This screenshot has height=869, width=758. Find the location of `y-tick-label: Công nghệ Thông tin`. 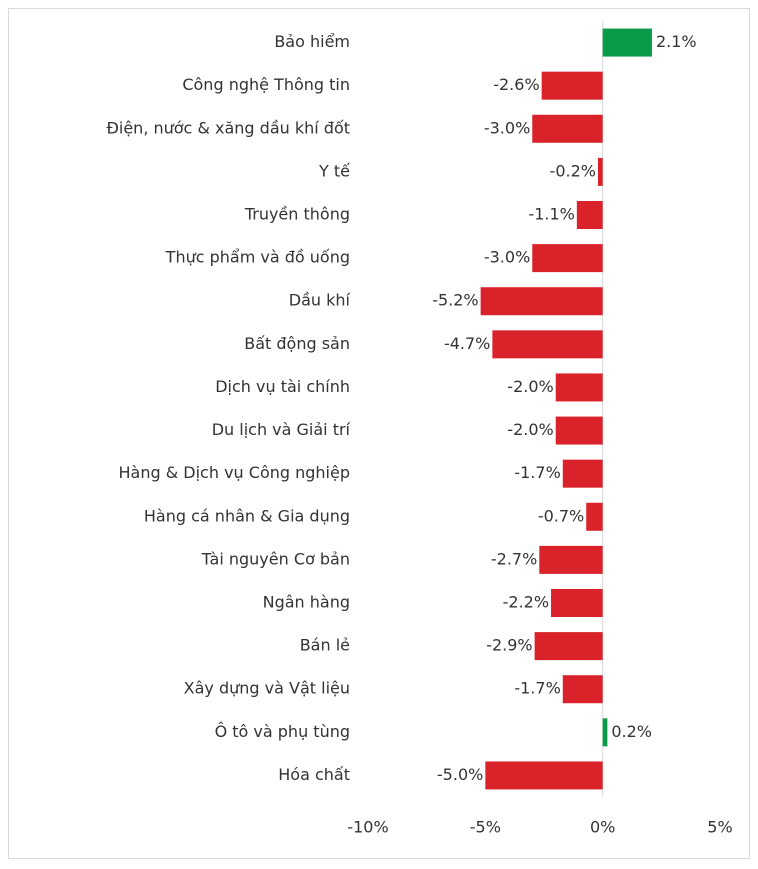

y-tick-label: Công nghệ Thông tin is located at coordinates (266, 84).